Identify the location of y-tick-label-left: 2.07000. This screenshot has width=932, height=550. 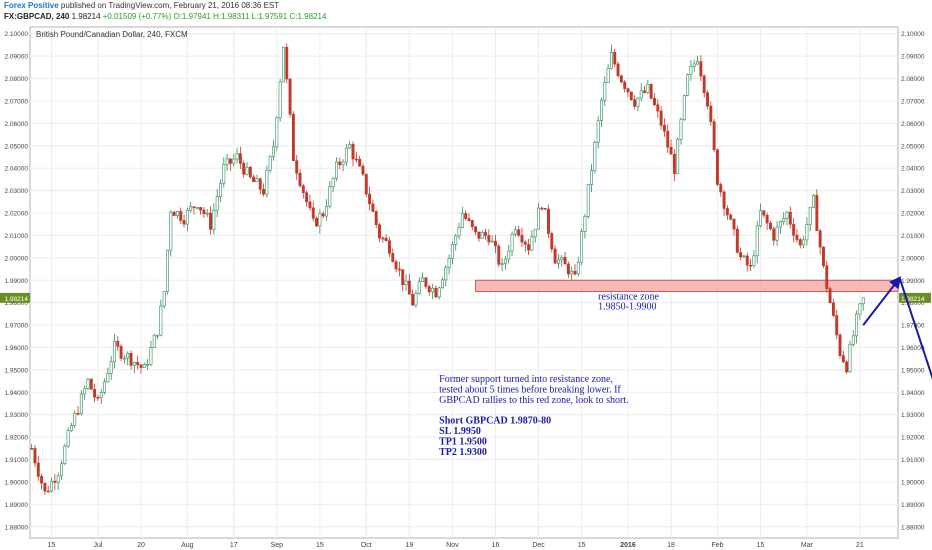
(17, 101).